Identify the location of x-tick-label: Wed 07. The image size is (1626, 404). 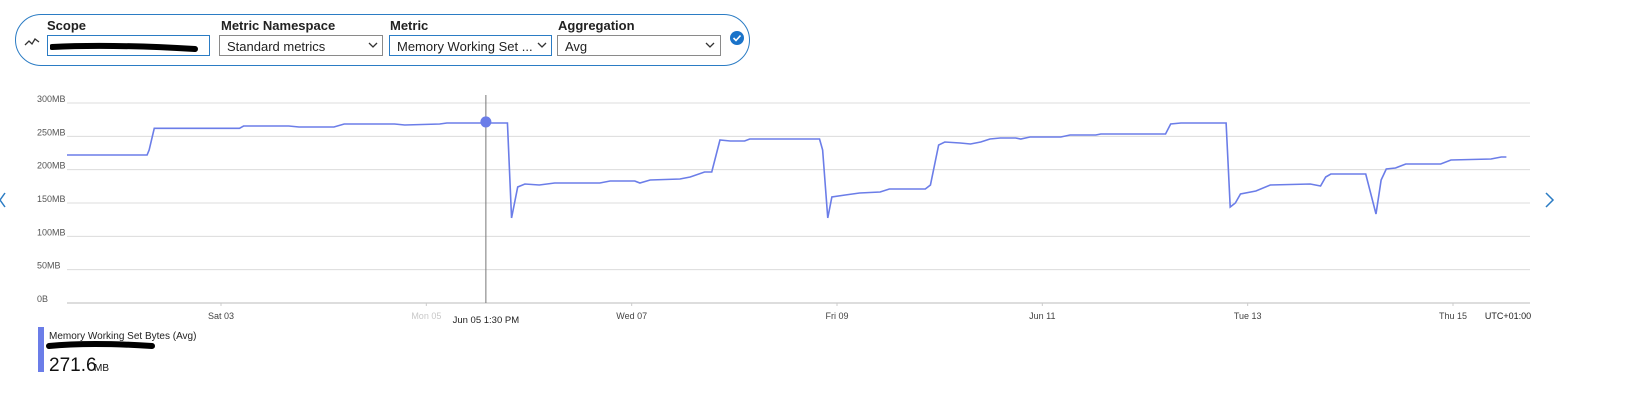
(631, 316).